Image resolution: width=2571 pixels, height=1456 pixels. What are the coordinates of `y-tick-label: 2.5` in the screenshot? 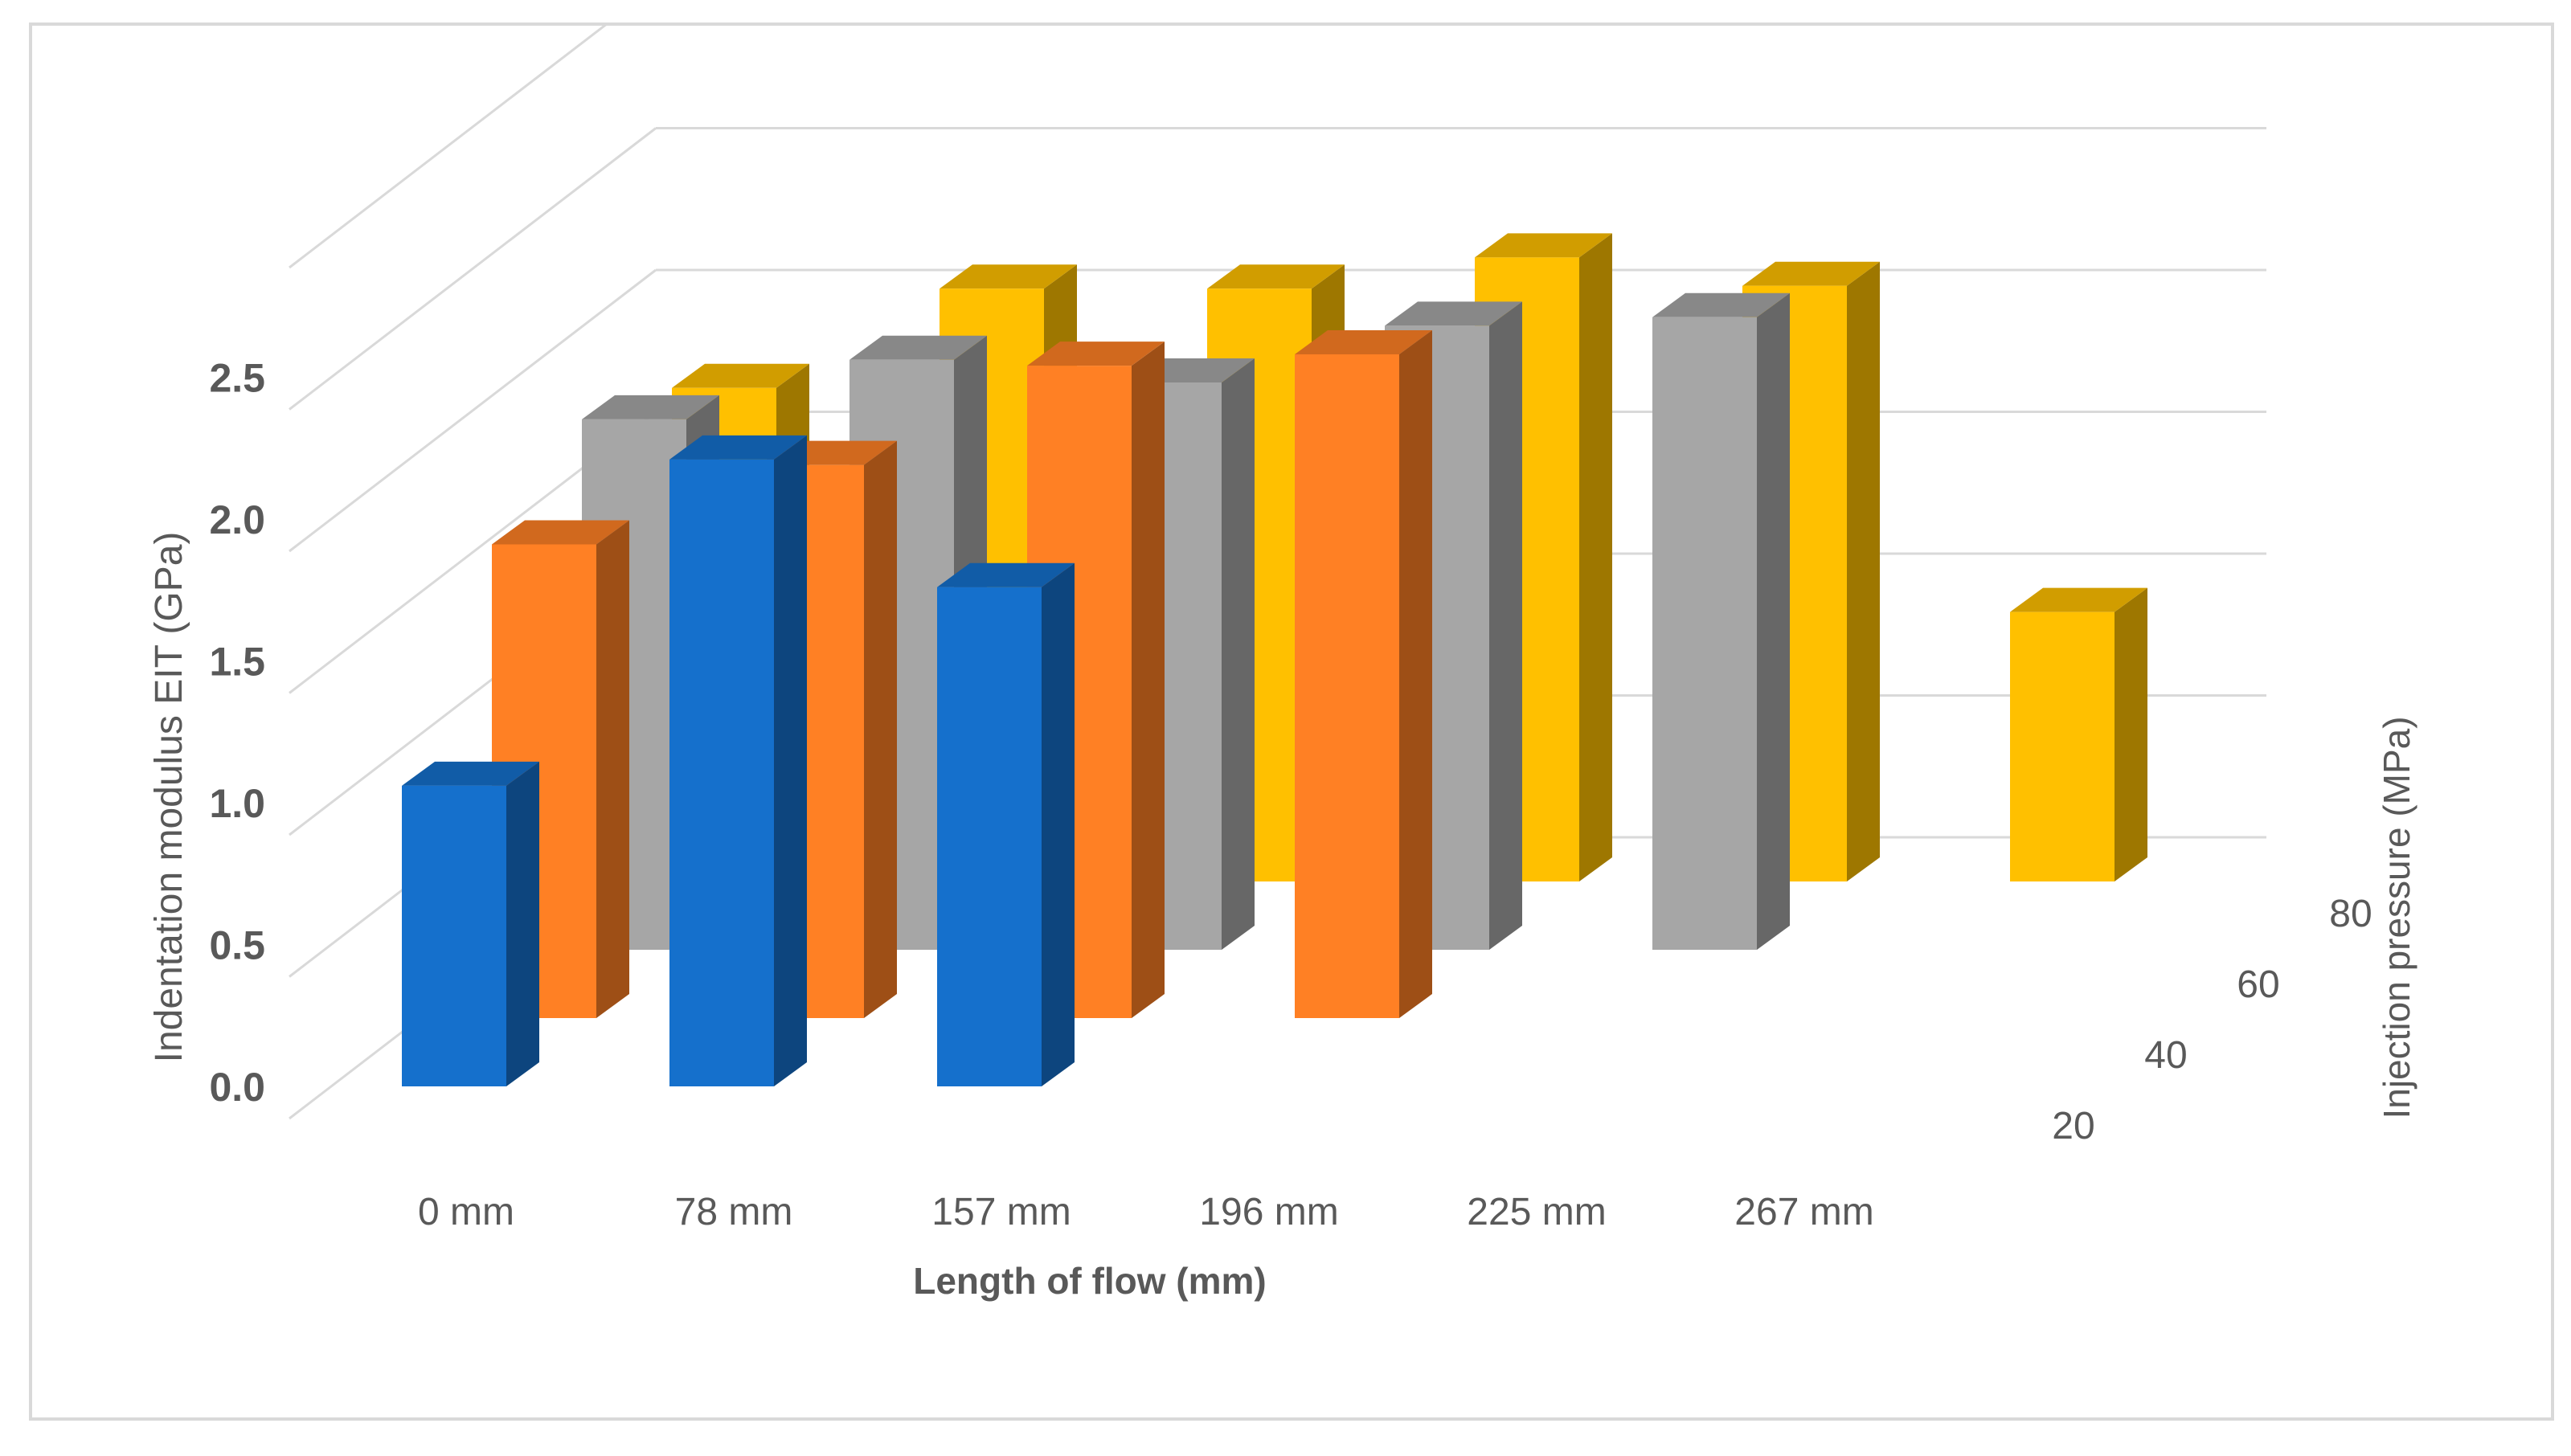 It's located at (237, 378).